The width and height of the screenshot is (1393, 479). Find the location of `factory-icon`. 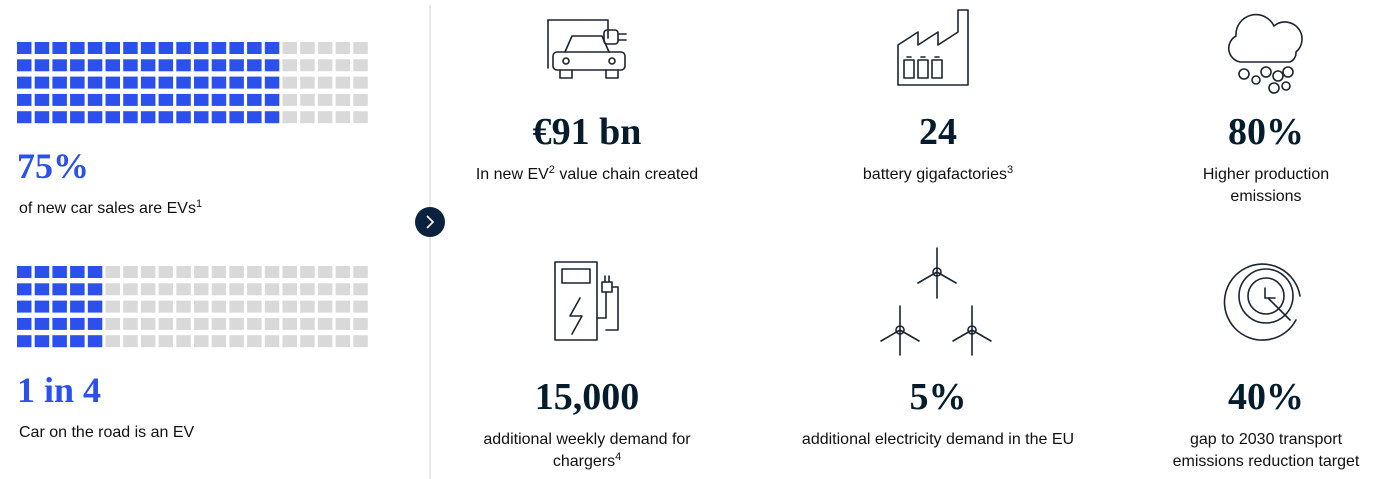

factory-icon is located at coordinates (933, 47).